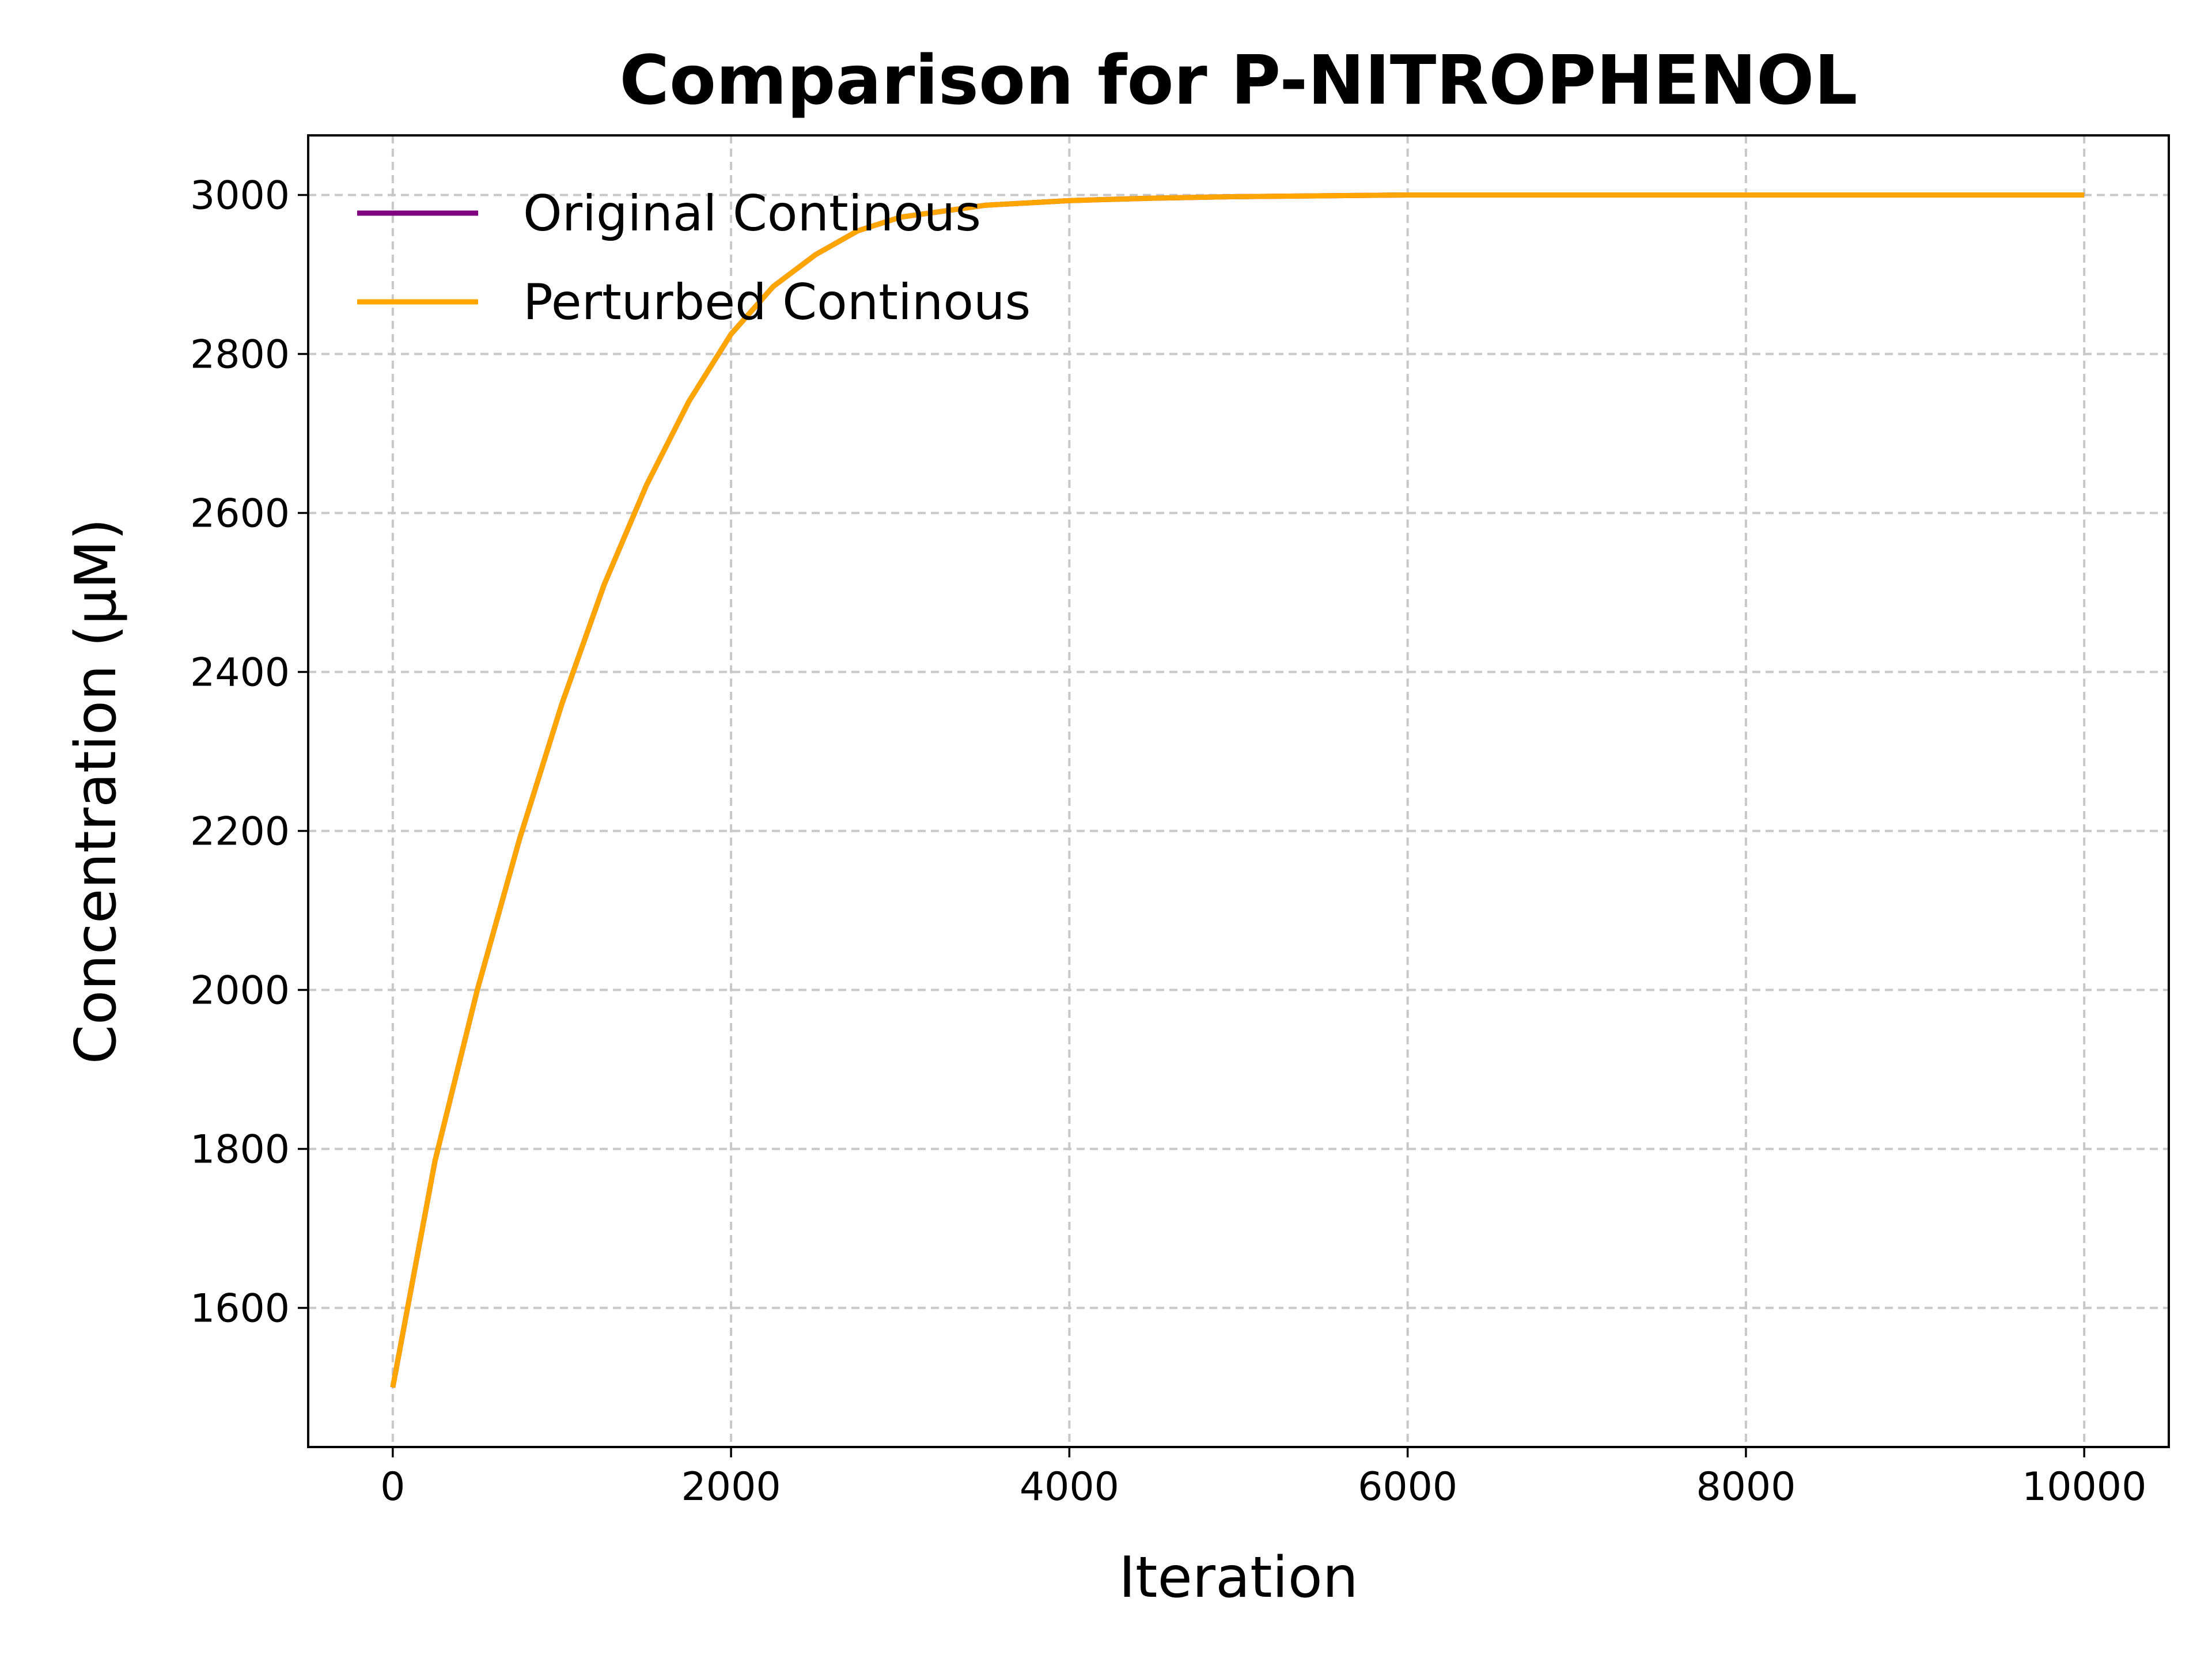  I want to click on y-tick-label: 1800, so click(240, 1150).